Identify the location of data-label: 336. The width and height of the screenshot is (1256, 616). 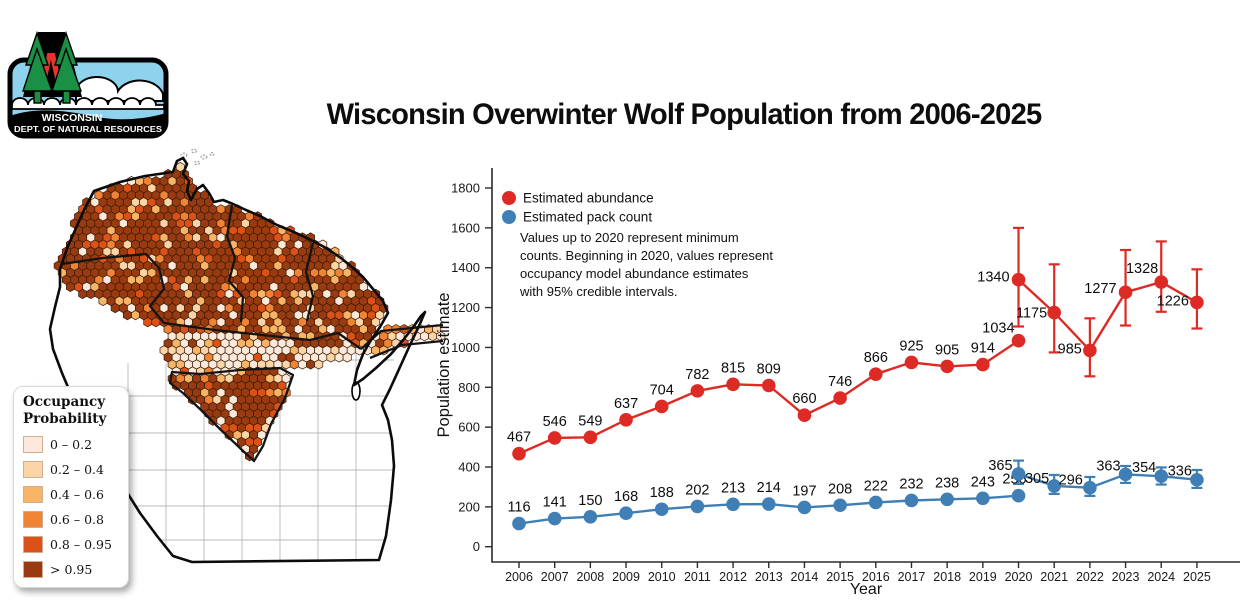
(1180, 472).